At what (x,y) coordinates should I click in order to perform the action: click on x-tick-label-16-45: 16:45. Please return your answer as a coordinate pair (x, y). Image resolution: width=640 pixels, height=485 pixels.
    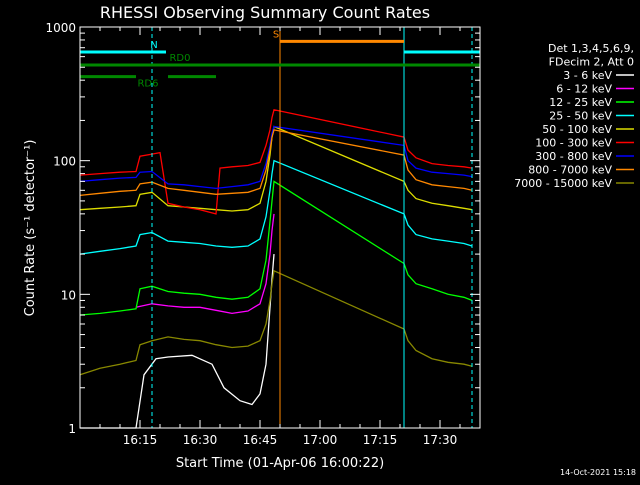
    Looking at the image, I should click on (260, 440).